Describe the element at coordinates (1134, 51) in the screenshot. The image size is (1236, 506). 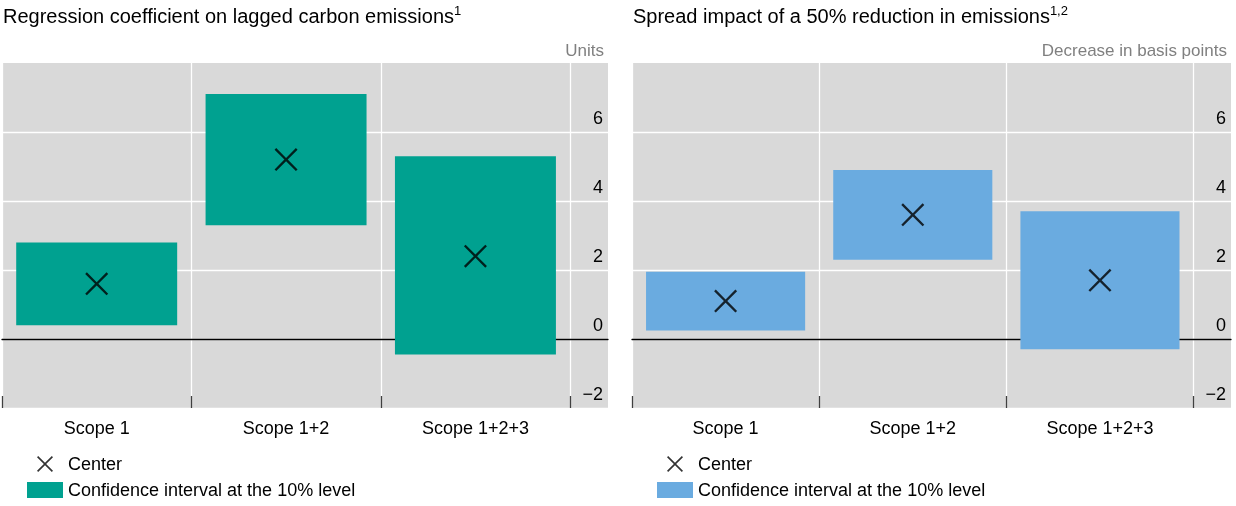
I see `y-axis-title: Decrease in basis points` at that location.